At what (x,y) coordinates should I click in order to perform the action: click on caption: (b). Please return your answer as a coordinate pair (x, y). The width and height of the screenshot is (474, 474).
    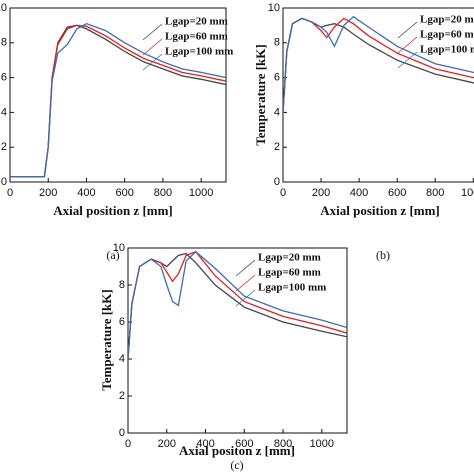
    Looking at the image, I should click on (383, 255).